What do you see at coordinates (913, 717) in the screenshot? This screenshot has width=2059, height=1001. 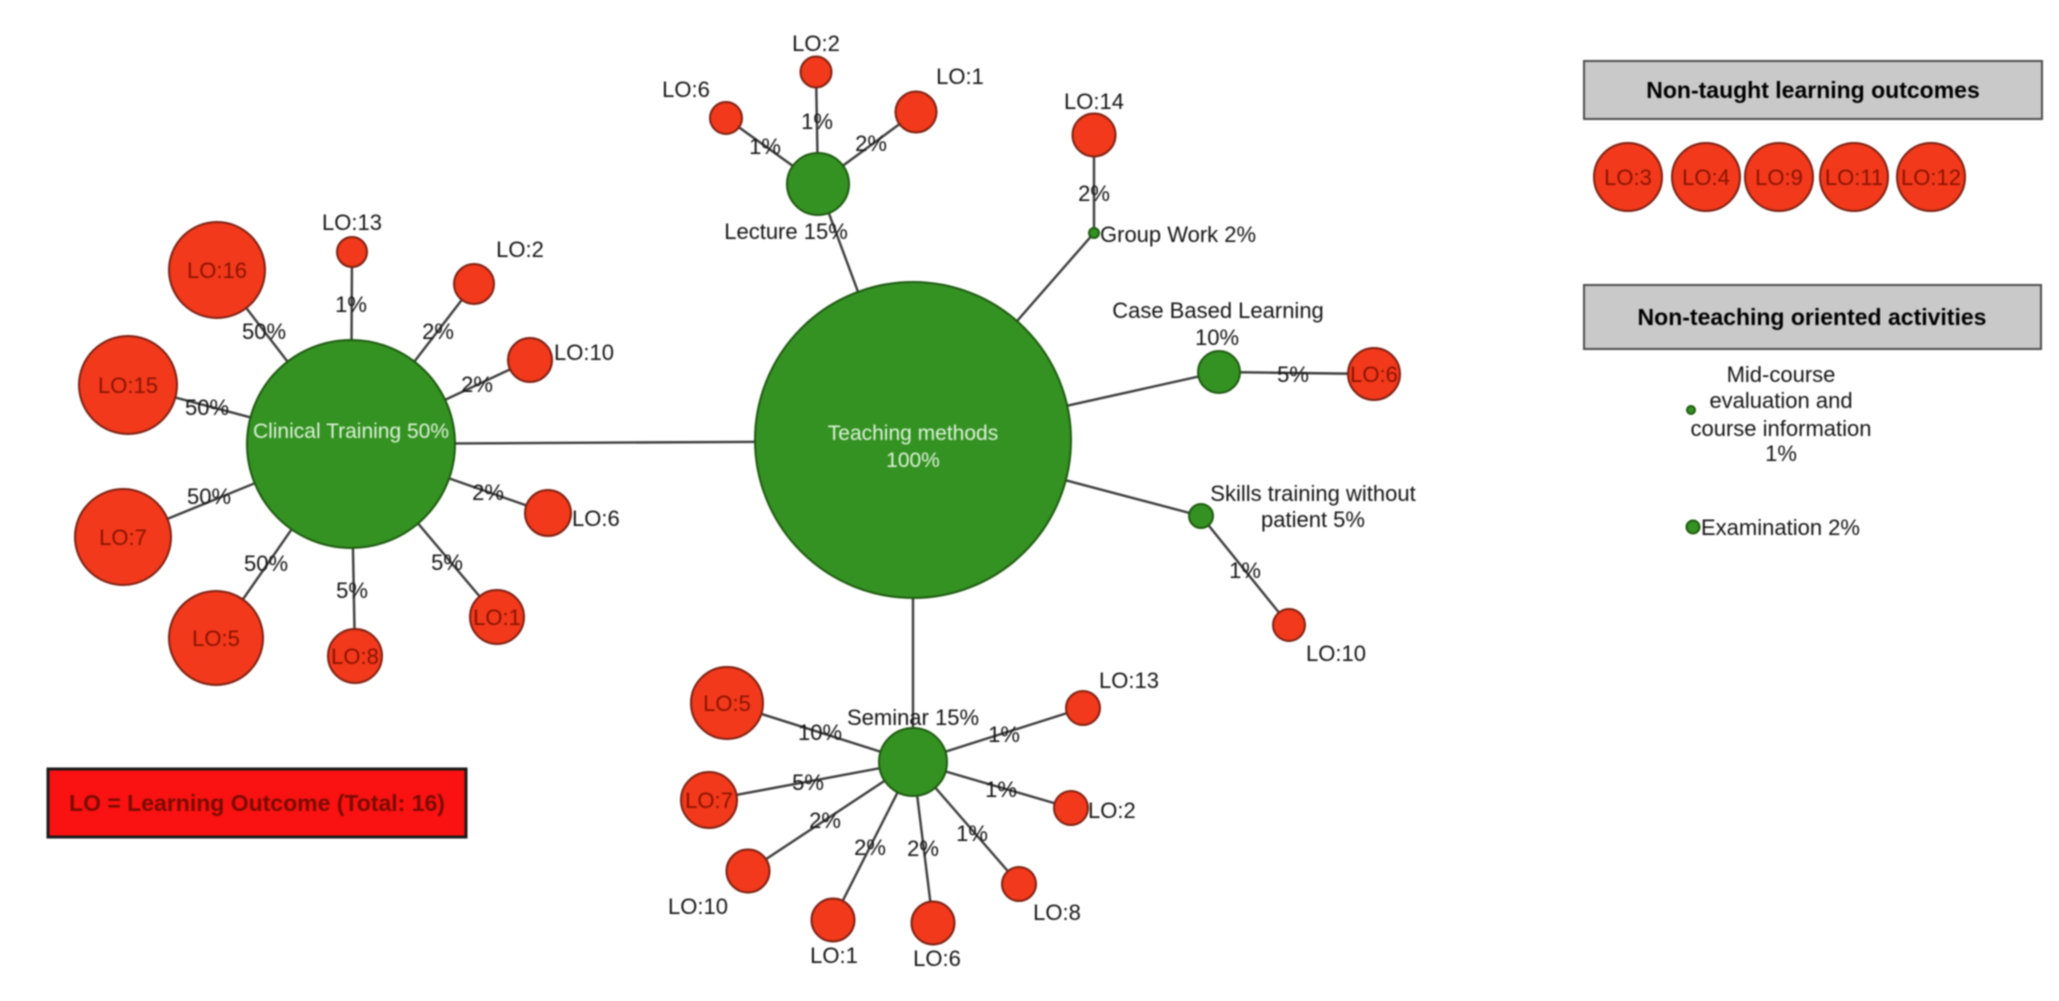 I see `svg-text: Seminar 15%` at bounding box center [913, 717].